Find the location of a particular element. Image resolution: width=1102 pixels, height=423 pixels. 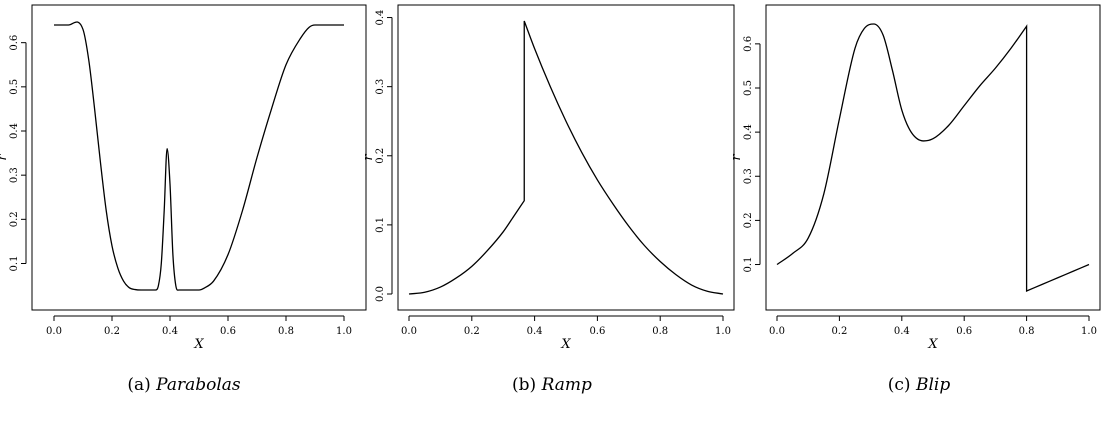

caption-ramp: (b) Ramp is located at coordinates (552, 385).